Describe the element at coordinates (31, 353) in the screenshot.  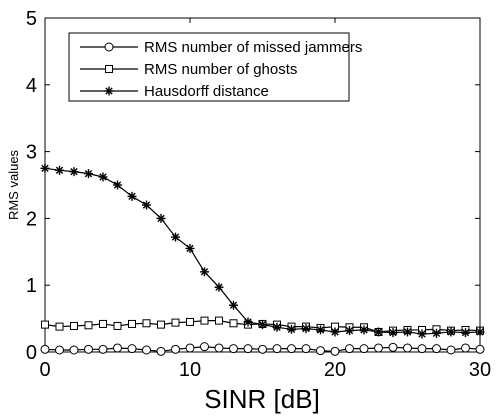
I see `y-tick-label: 0` at that location.